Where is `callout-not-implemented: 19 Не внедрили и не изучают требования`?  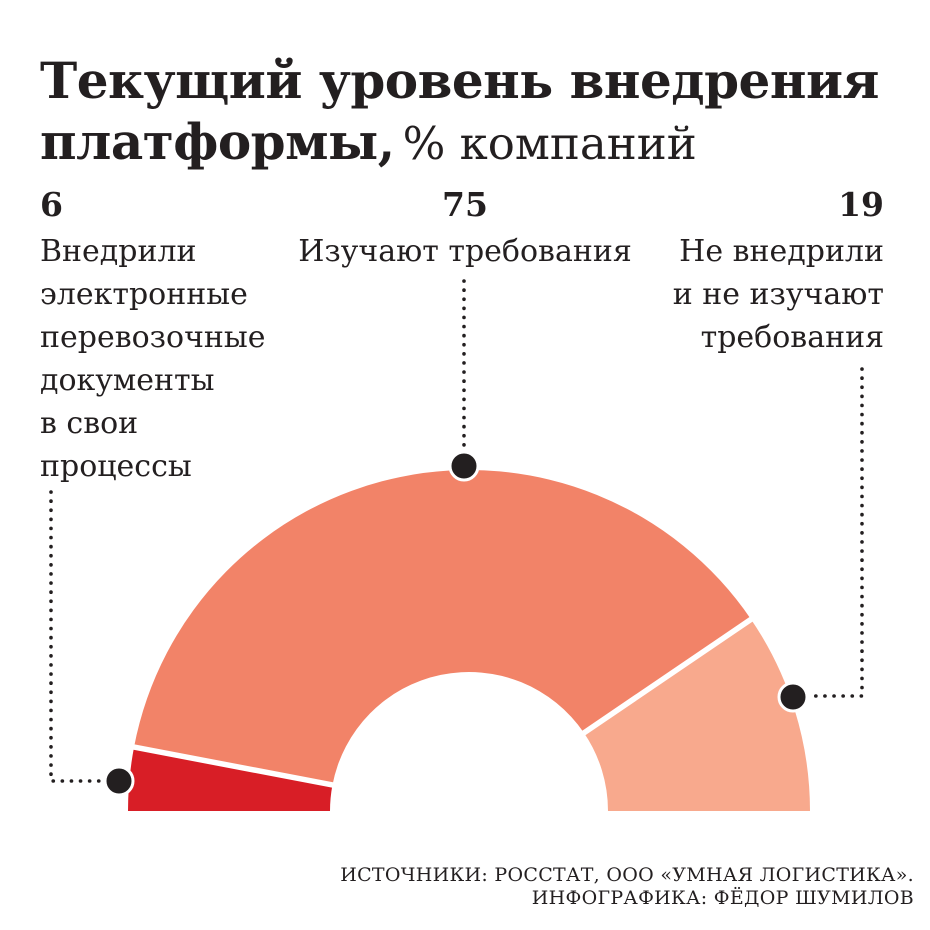
callout-not-implemented: 19 Не внедрили и не изучают требования is located at coordinates (776, 272).